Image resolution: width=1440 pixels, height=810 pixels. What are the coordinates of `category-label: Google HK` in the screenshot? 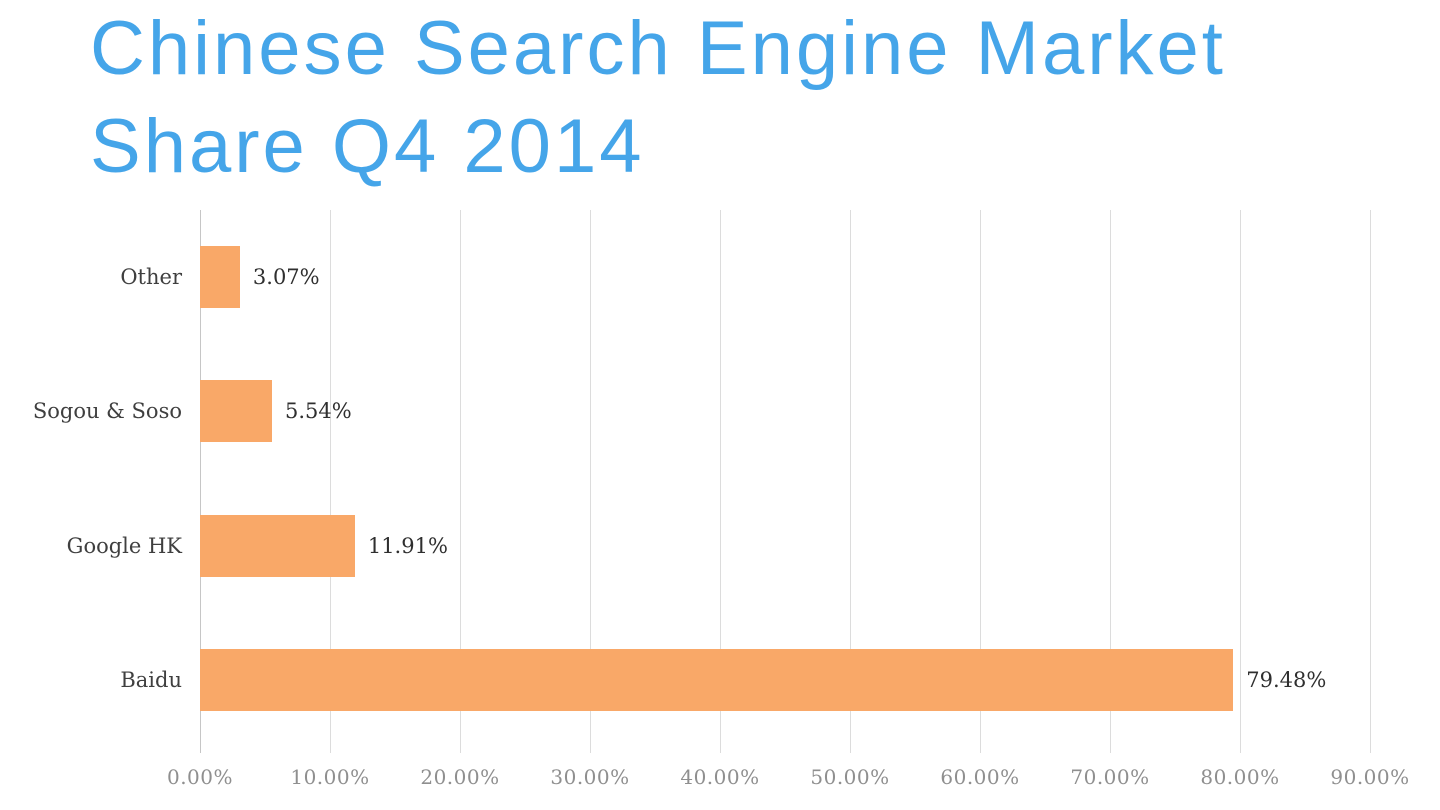 It's located at (124, 545).